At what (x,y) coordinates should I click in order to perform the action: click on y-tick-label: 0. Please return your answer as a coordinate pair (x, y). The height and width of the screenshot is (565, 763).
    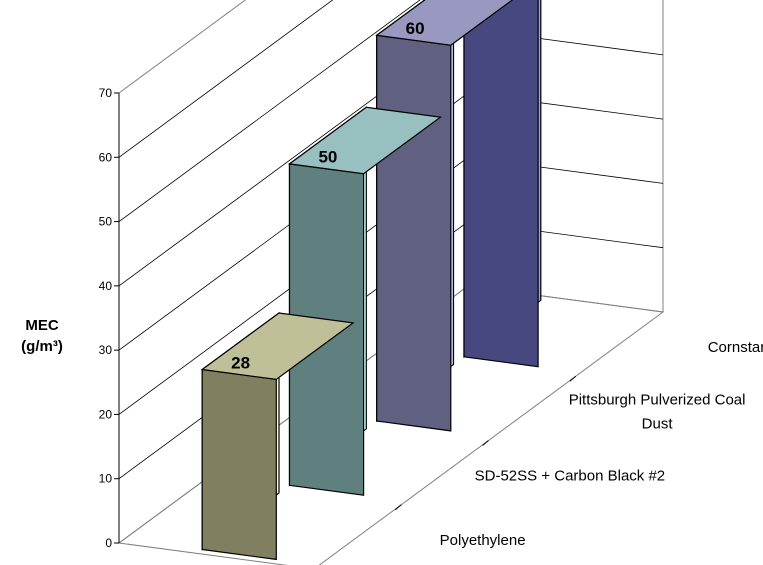
    Looking at the image, I should click on (108, 543).